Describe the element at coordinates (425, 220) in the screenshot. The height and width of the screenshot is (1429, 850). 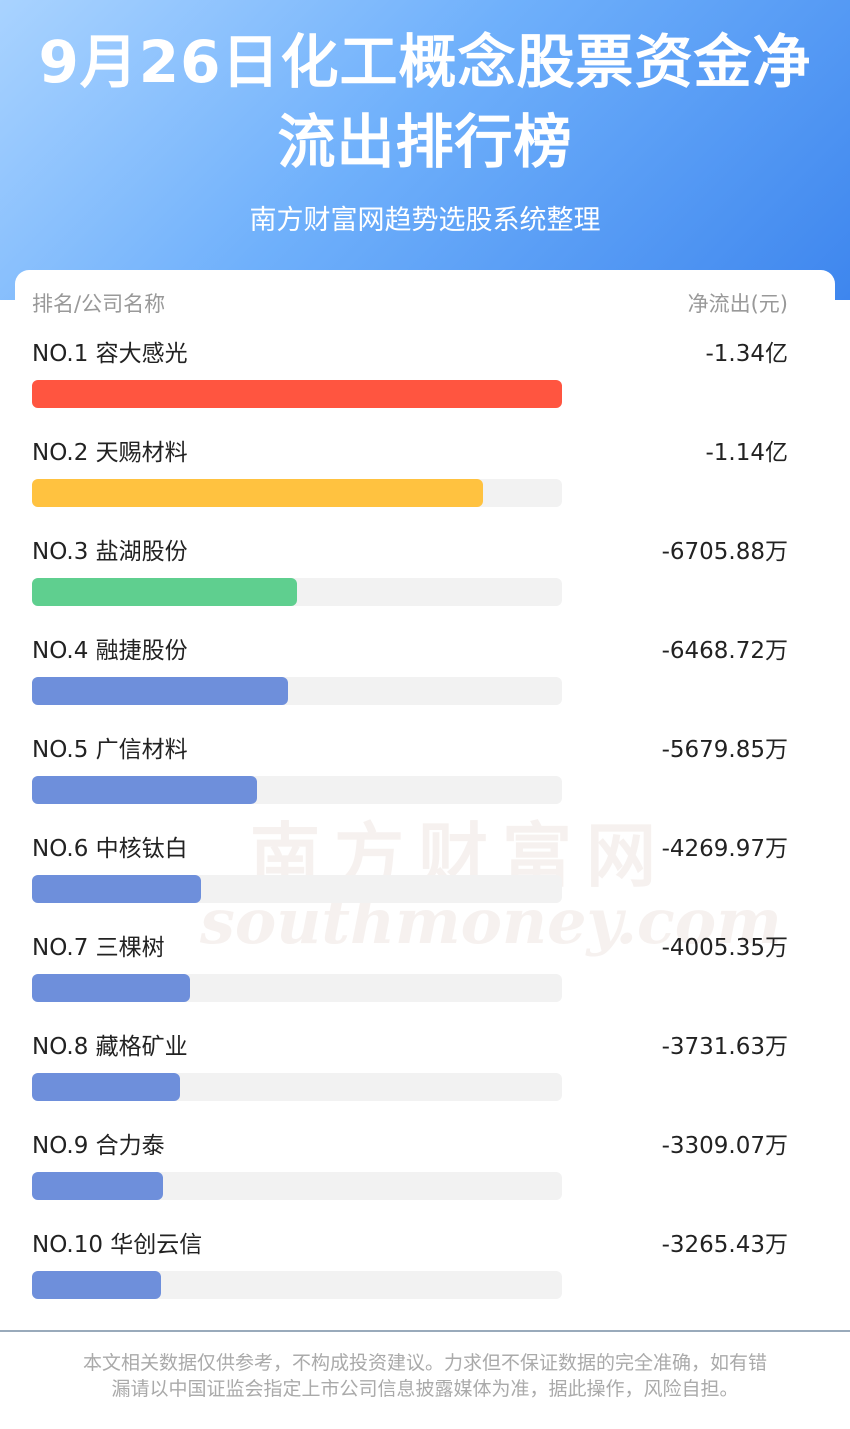
I see `subtitle: 南方财富网趋势选股系统整理` at that location.